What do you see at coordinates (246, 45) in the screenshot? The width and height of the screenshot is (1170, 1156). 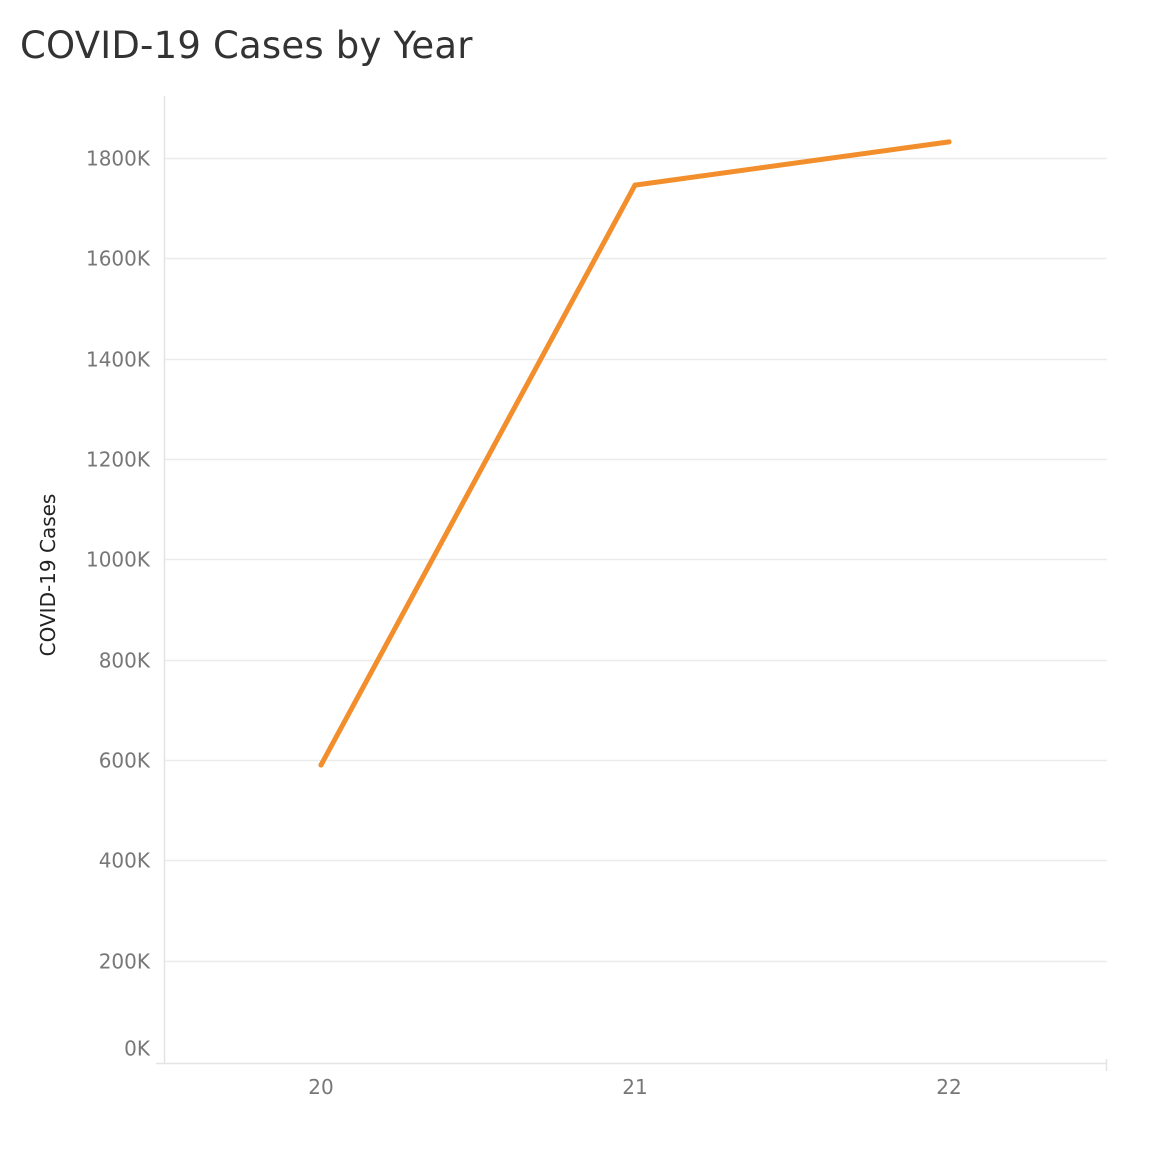 I see `chart-title: COVID-19 Cases by Year` at bounding box center [246, 45].